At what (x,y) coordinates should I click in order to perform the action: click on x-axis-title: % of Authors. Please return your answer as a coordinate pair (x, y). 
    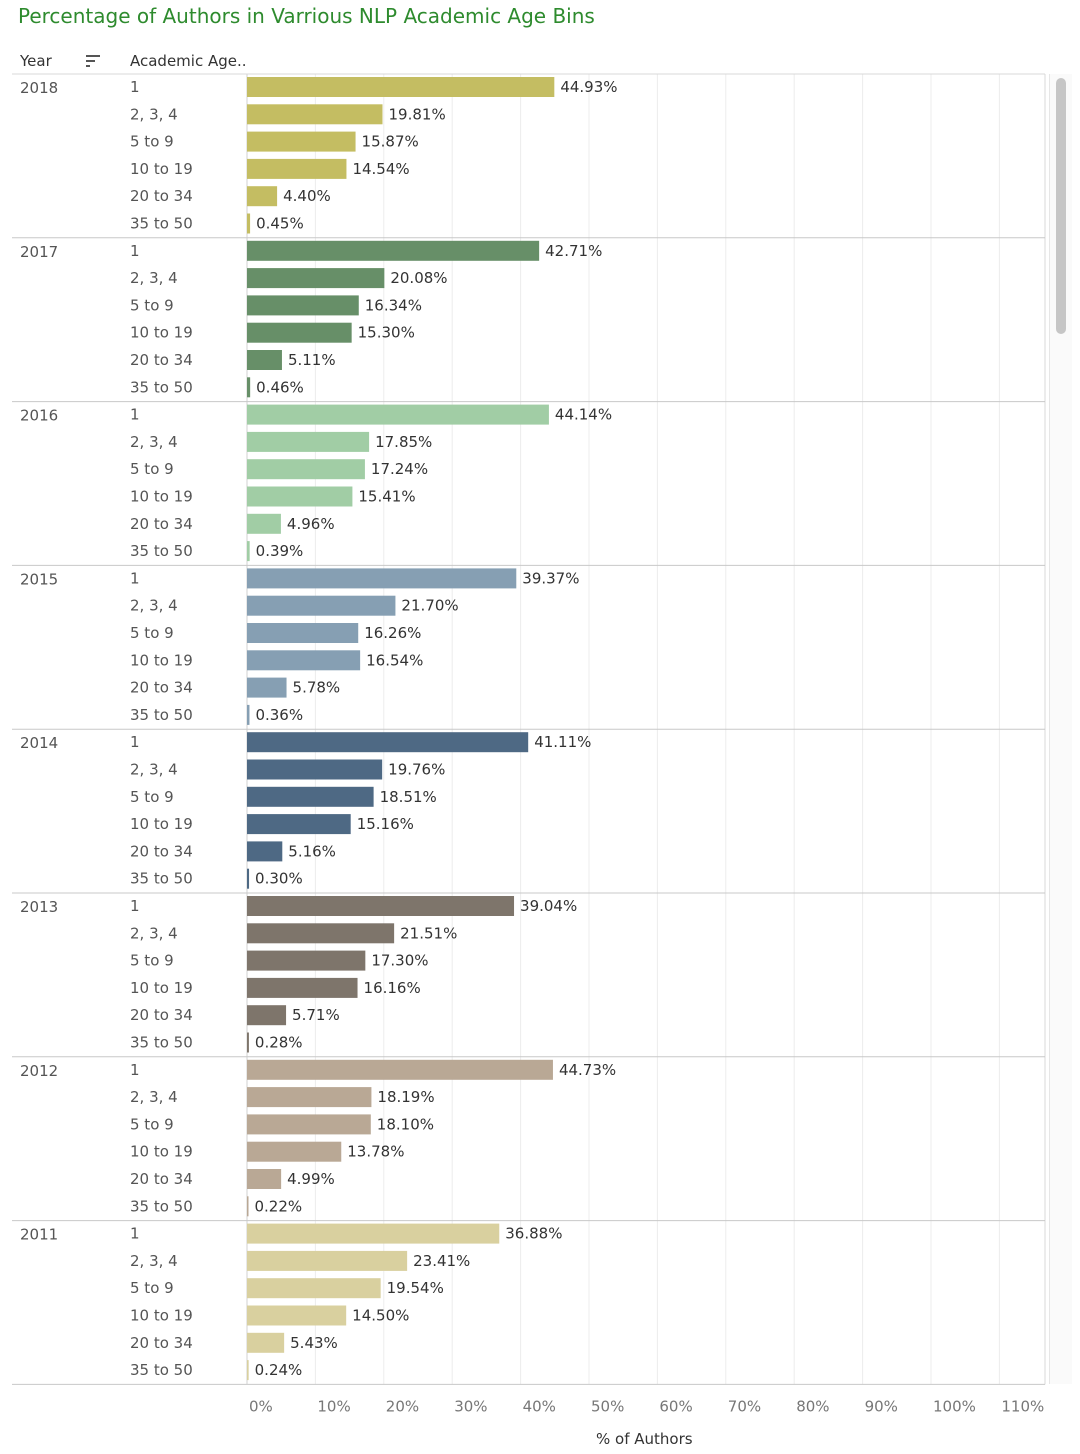
    Looking at the image, I should click on (644, 1439).